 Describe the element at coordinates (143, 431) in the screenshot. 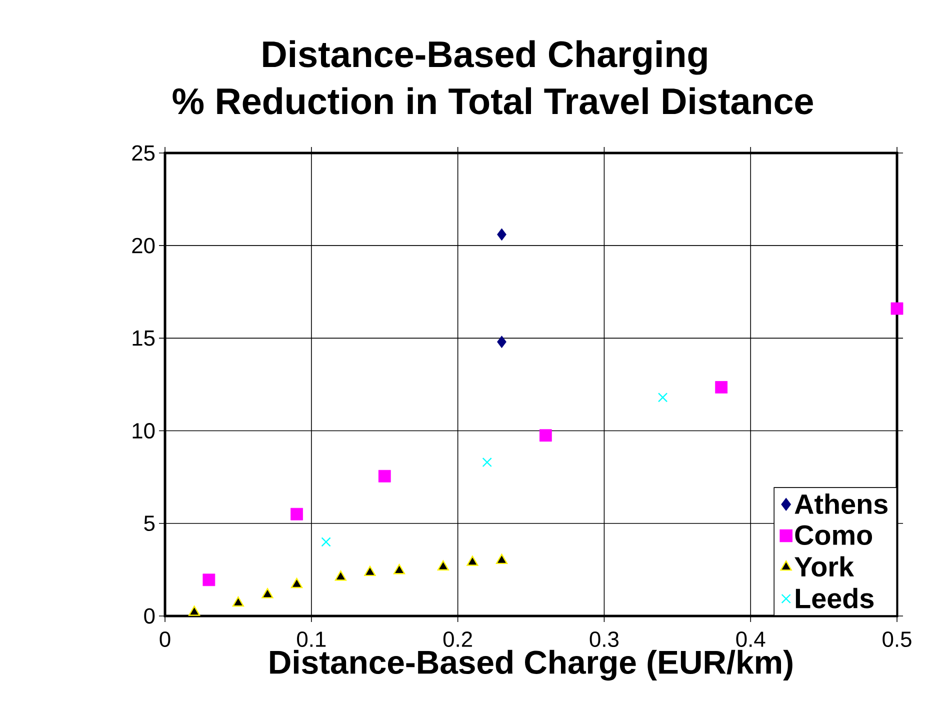

I see `y-tick-label: 10` at that location.